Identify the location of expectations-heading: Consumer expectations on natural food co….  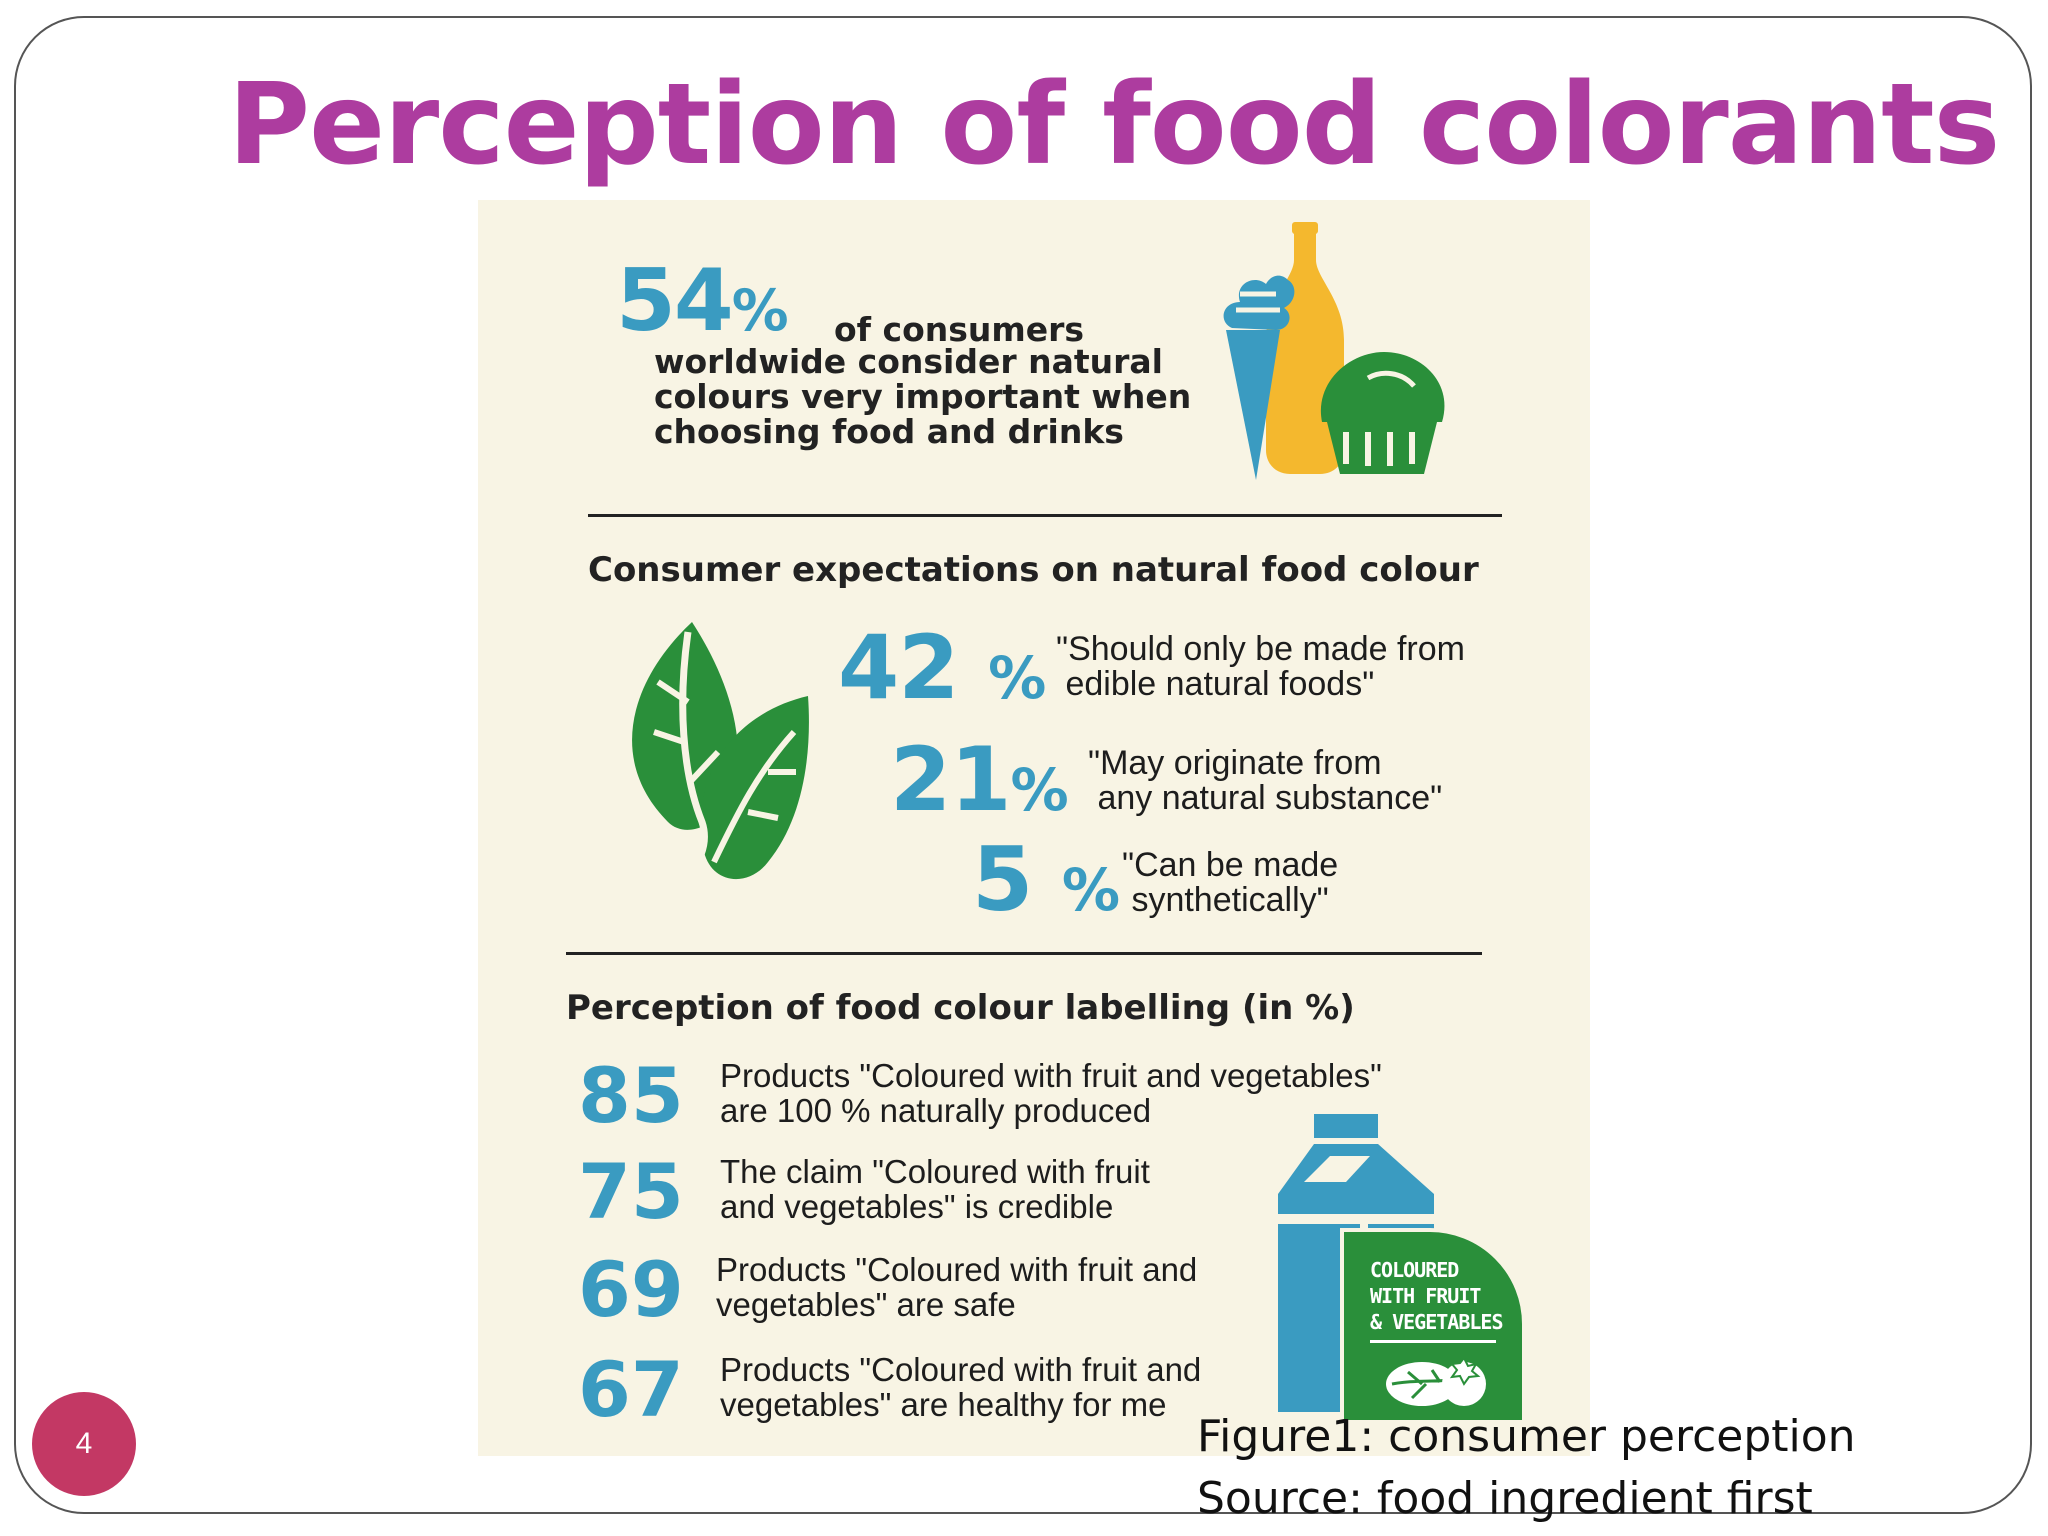
(1033, 570).